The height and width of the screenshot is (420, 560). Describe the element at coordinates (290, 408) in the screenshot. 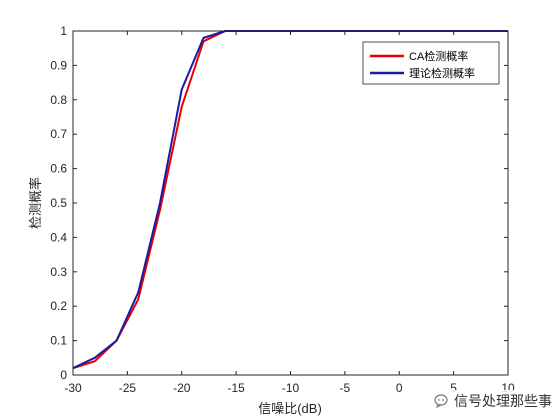

I see `x-axis-label: 信噪比(dB)` at that location.